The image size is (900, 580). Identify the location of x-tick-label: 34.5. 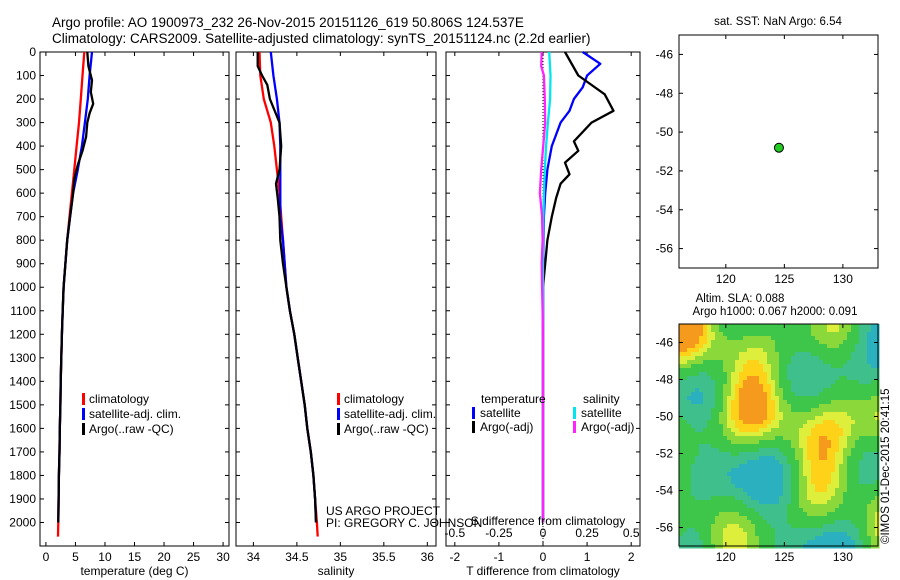
(297, 557).